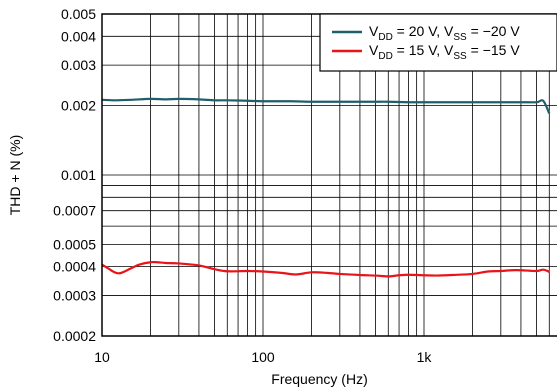 Image resolution: width=557 pixels, height=390 pixels. Describe the element at coordinates (425, 357) in the screenshot. I see `x-tick-label: 1k` at that location.